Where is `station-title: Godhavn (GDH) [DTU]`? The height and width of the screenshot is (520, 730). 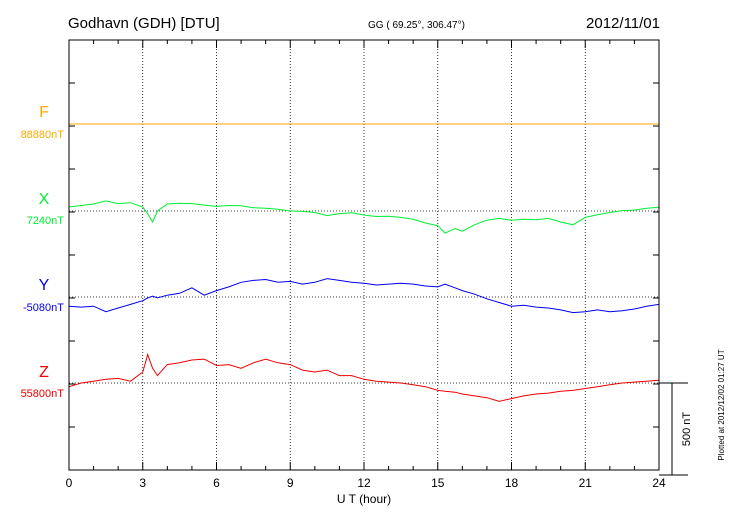
station-title: Godhavn (GDH) [DTU] is located at coordinates (144, 23).